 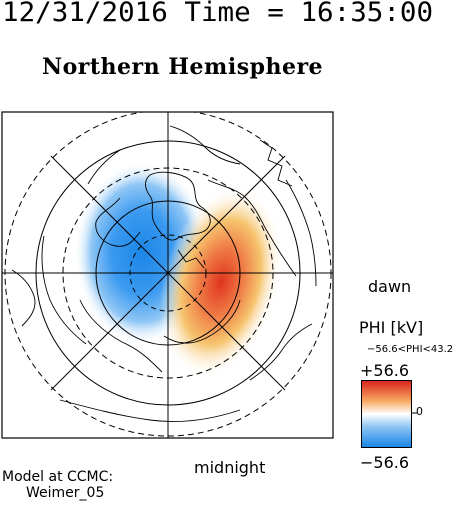 I want to click on colorbar-zero-label: 0, so click(x=419, y=411).